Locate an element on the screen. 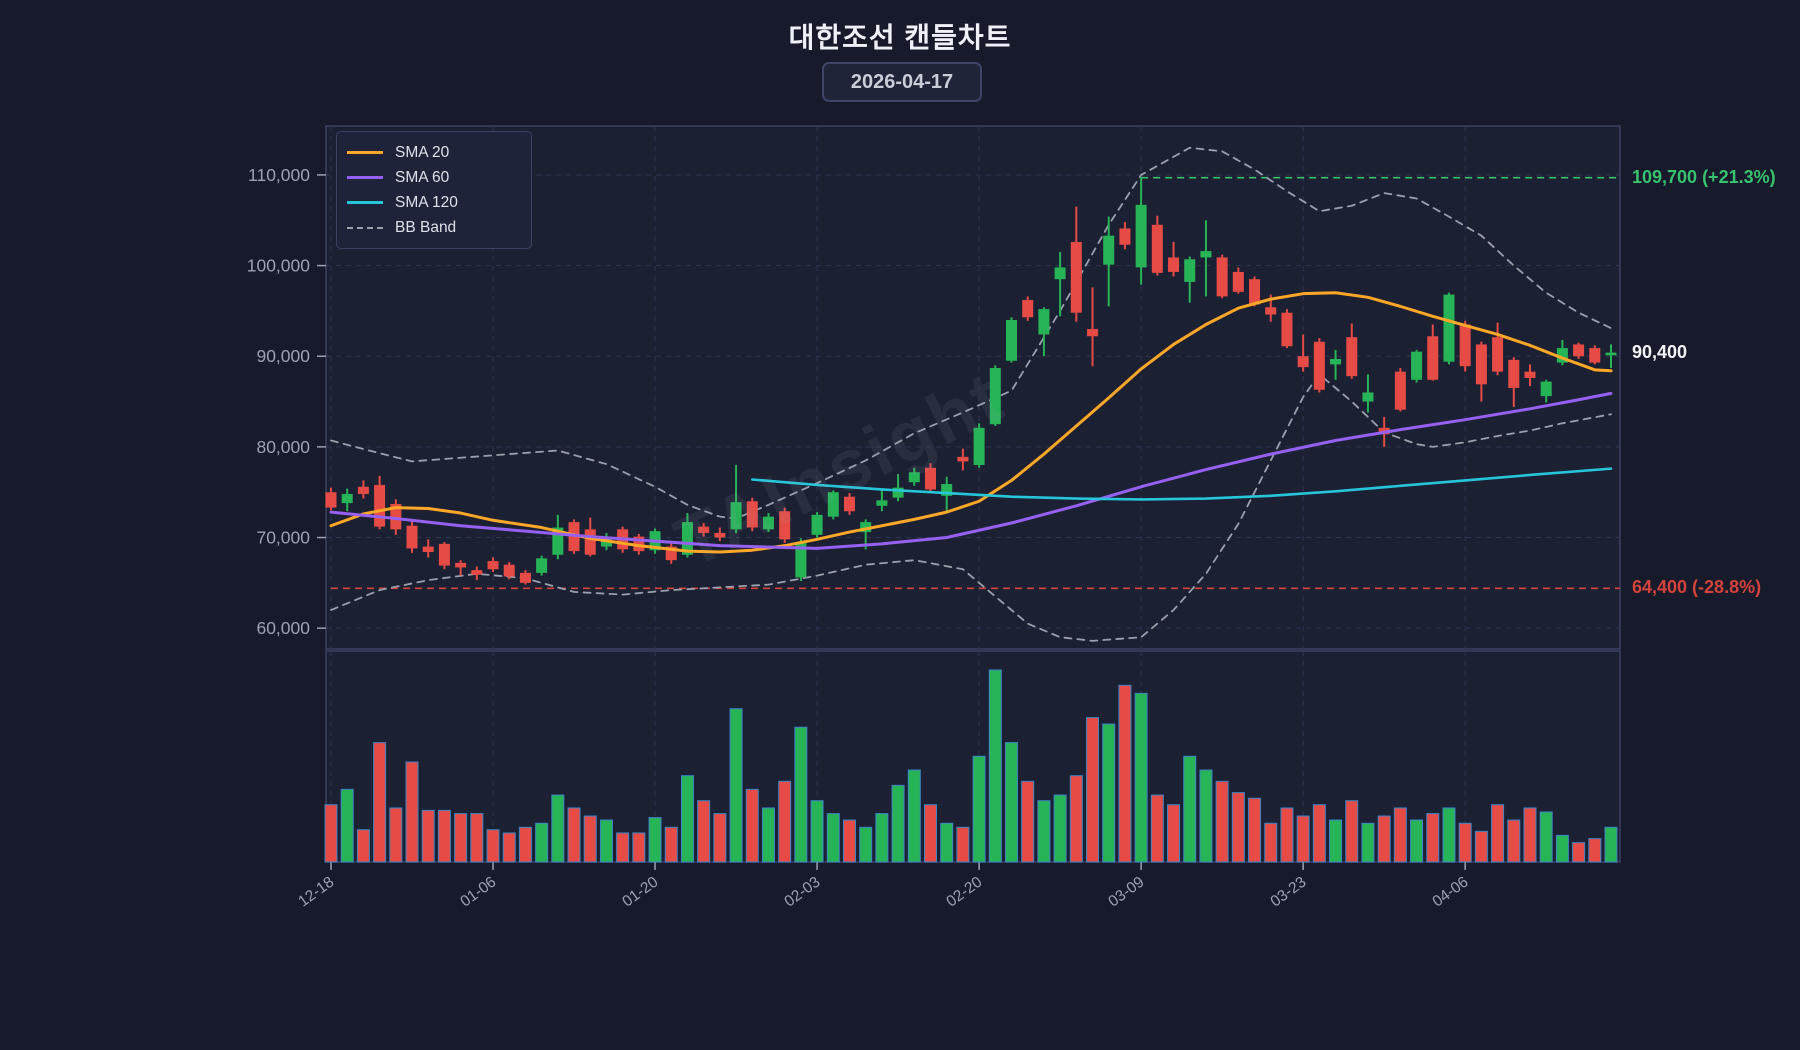  legend-label: SMA 120 is located at coordinates (426, 202).